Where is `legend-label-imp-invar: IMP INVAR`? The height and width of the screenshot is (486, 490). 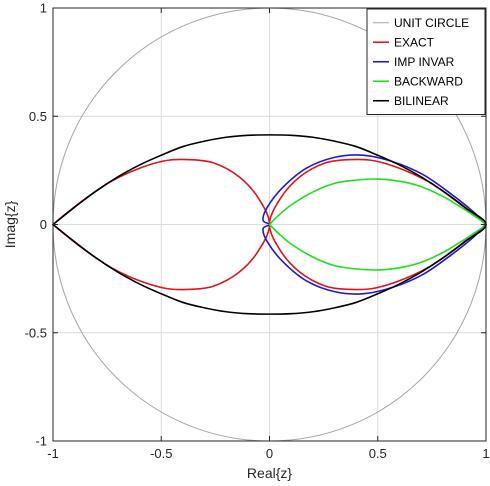 legend-label-imp-invar: IMP INVAR is located at coordinates (424, 62).